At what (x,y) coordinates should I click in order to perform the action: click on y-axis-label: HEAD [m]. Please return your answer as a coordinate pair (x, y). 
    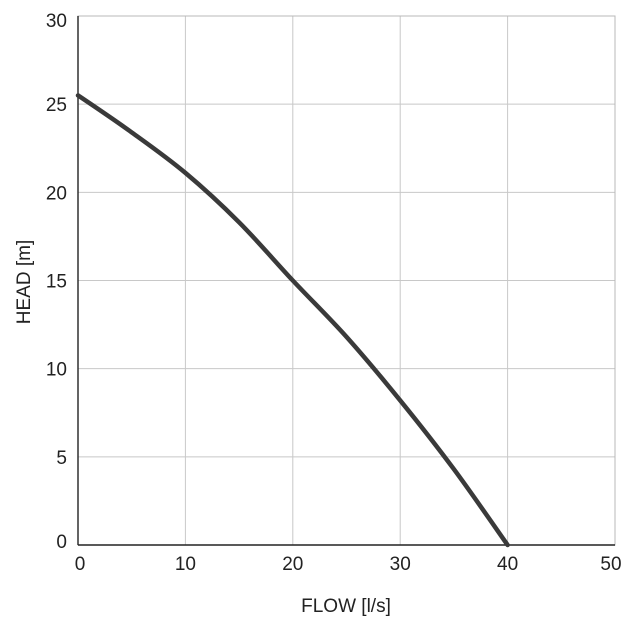
    Looking at the image, I should click on (24, 282).